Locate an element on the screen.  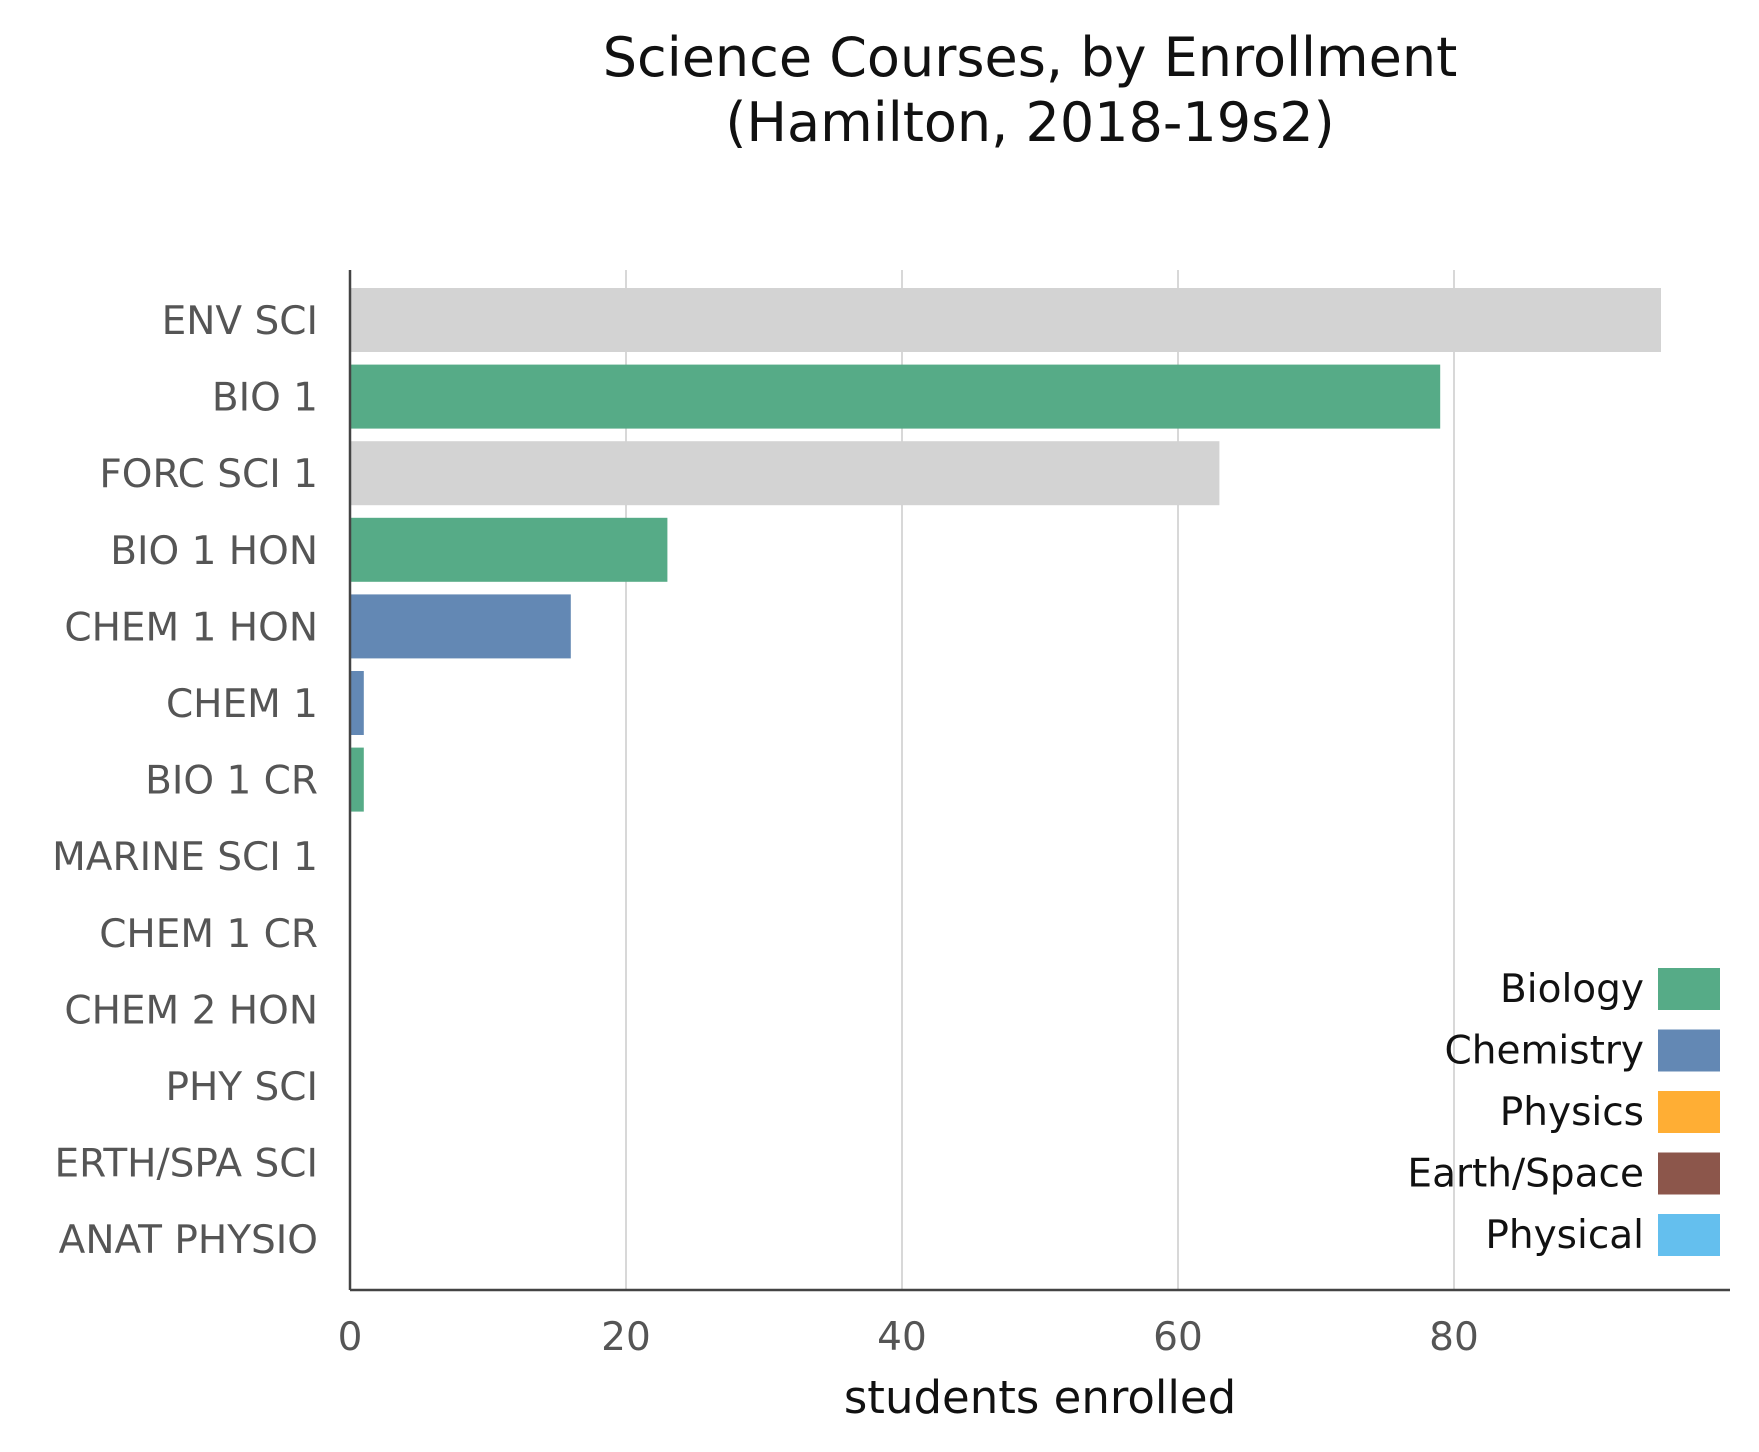
legend-swatch-physical is located at coordinates (1689, 1235).